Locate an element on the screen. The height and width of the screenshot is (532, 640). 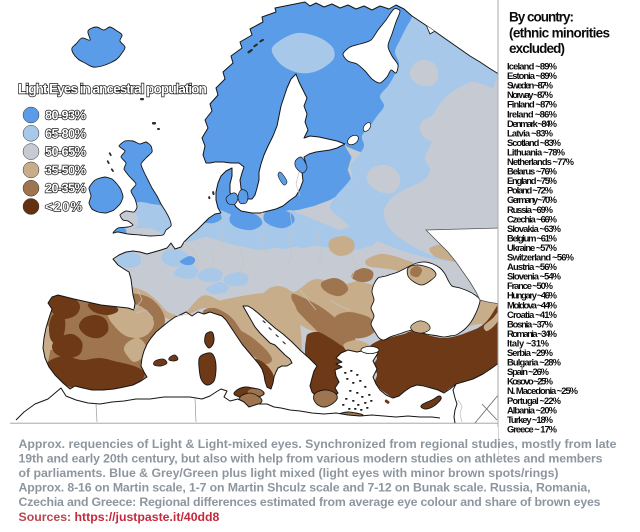
svg-text: 65-80% is located at coordinates (65, 133).